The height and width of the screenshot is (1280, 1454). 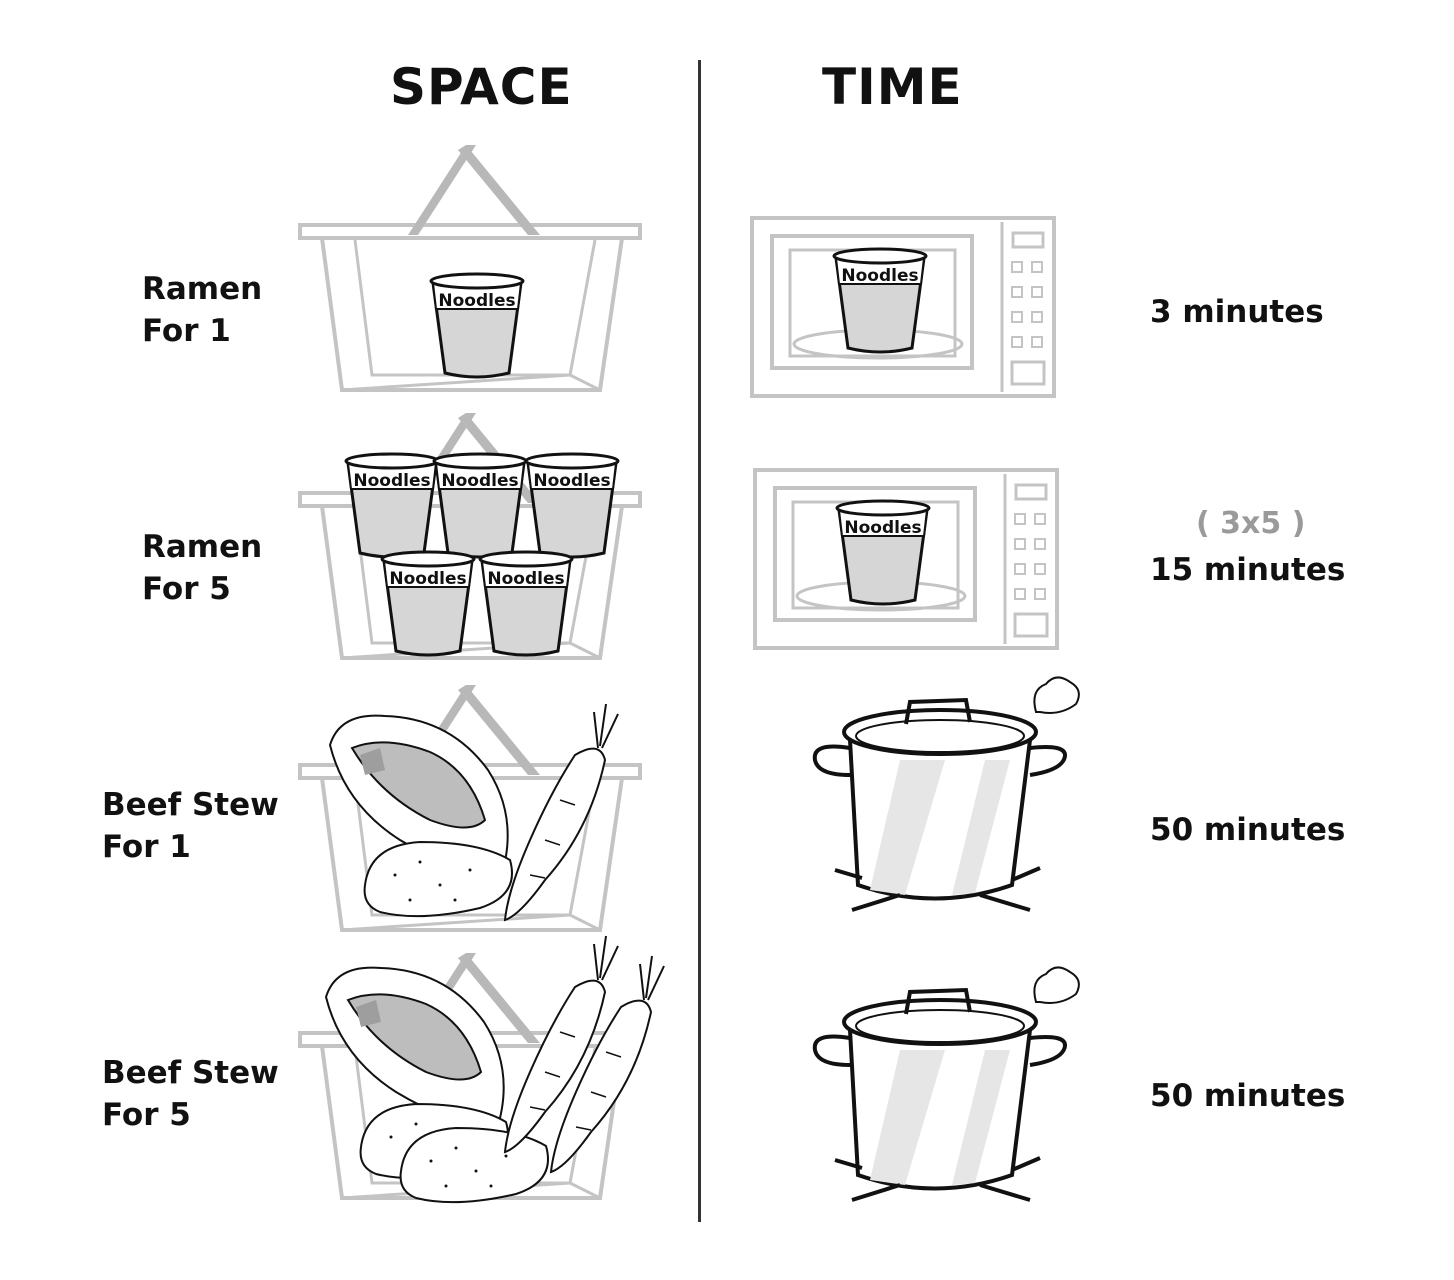 I want to click on row-label-ramen-1: Ramen For 1, so click(x=202, y=310).